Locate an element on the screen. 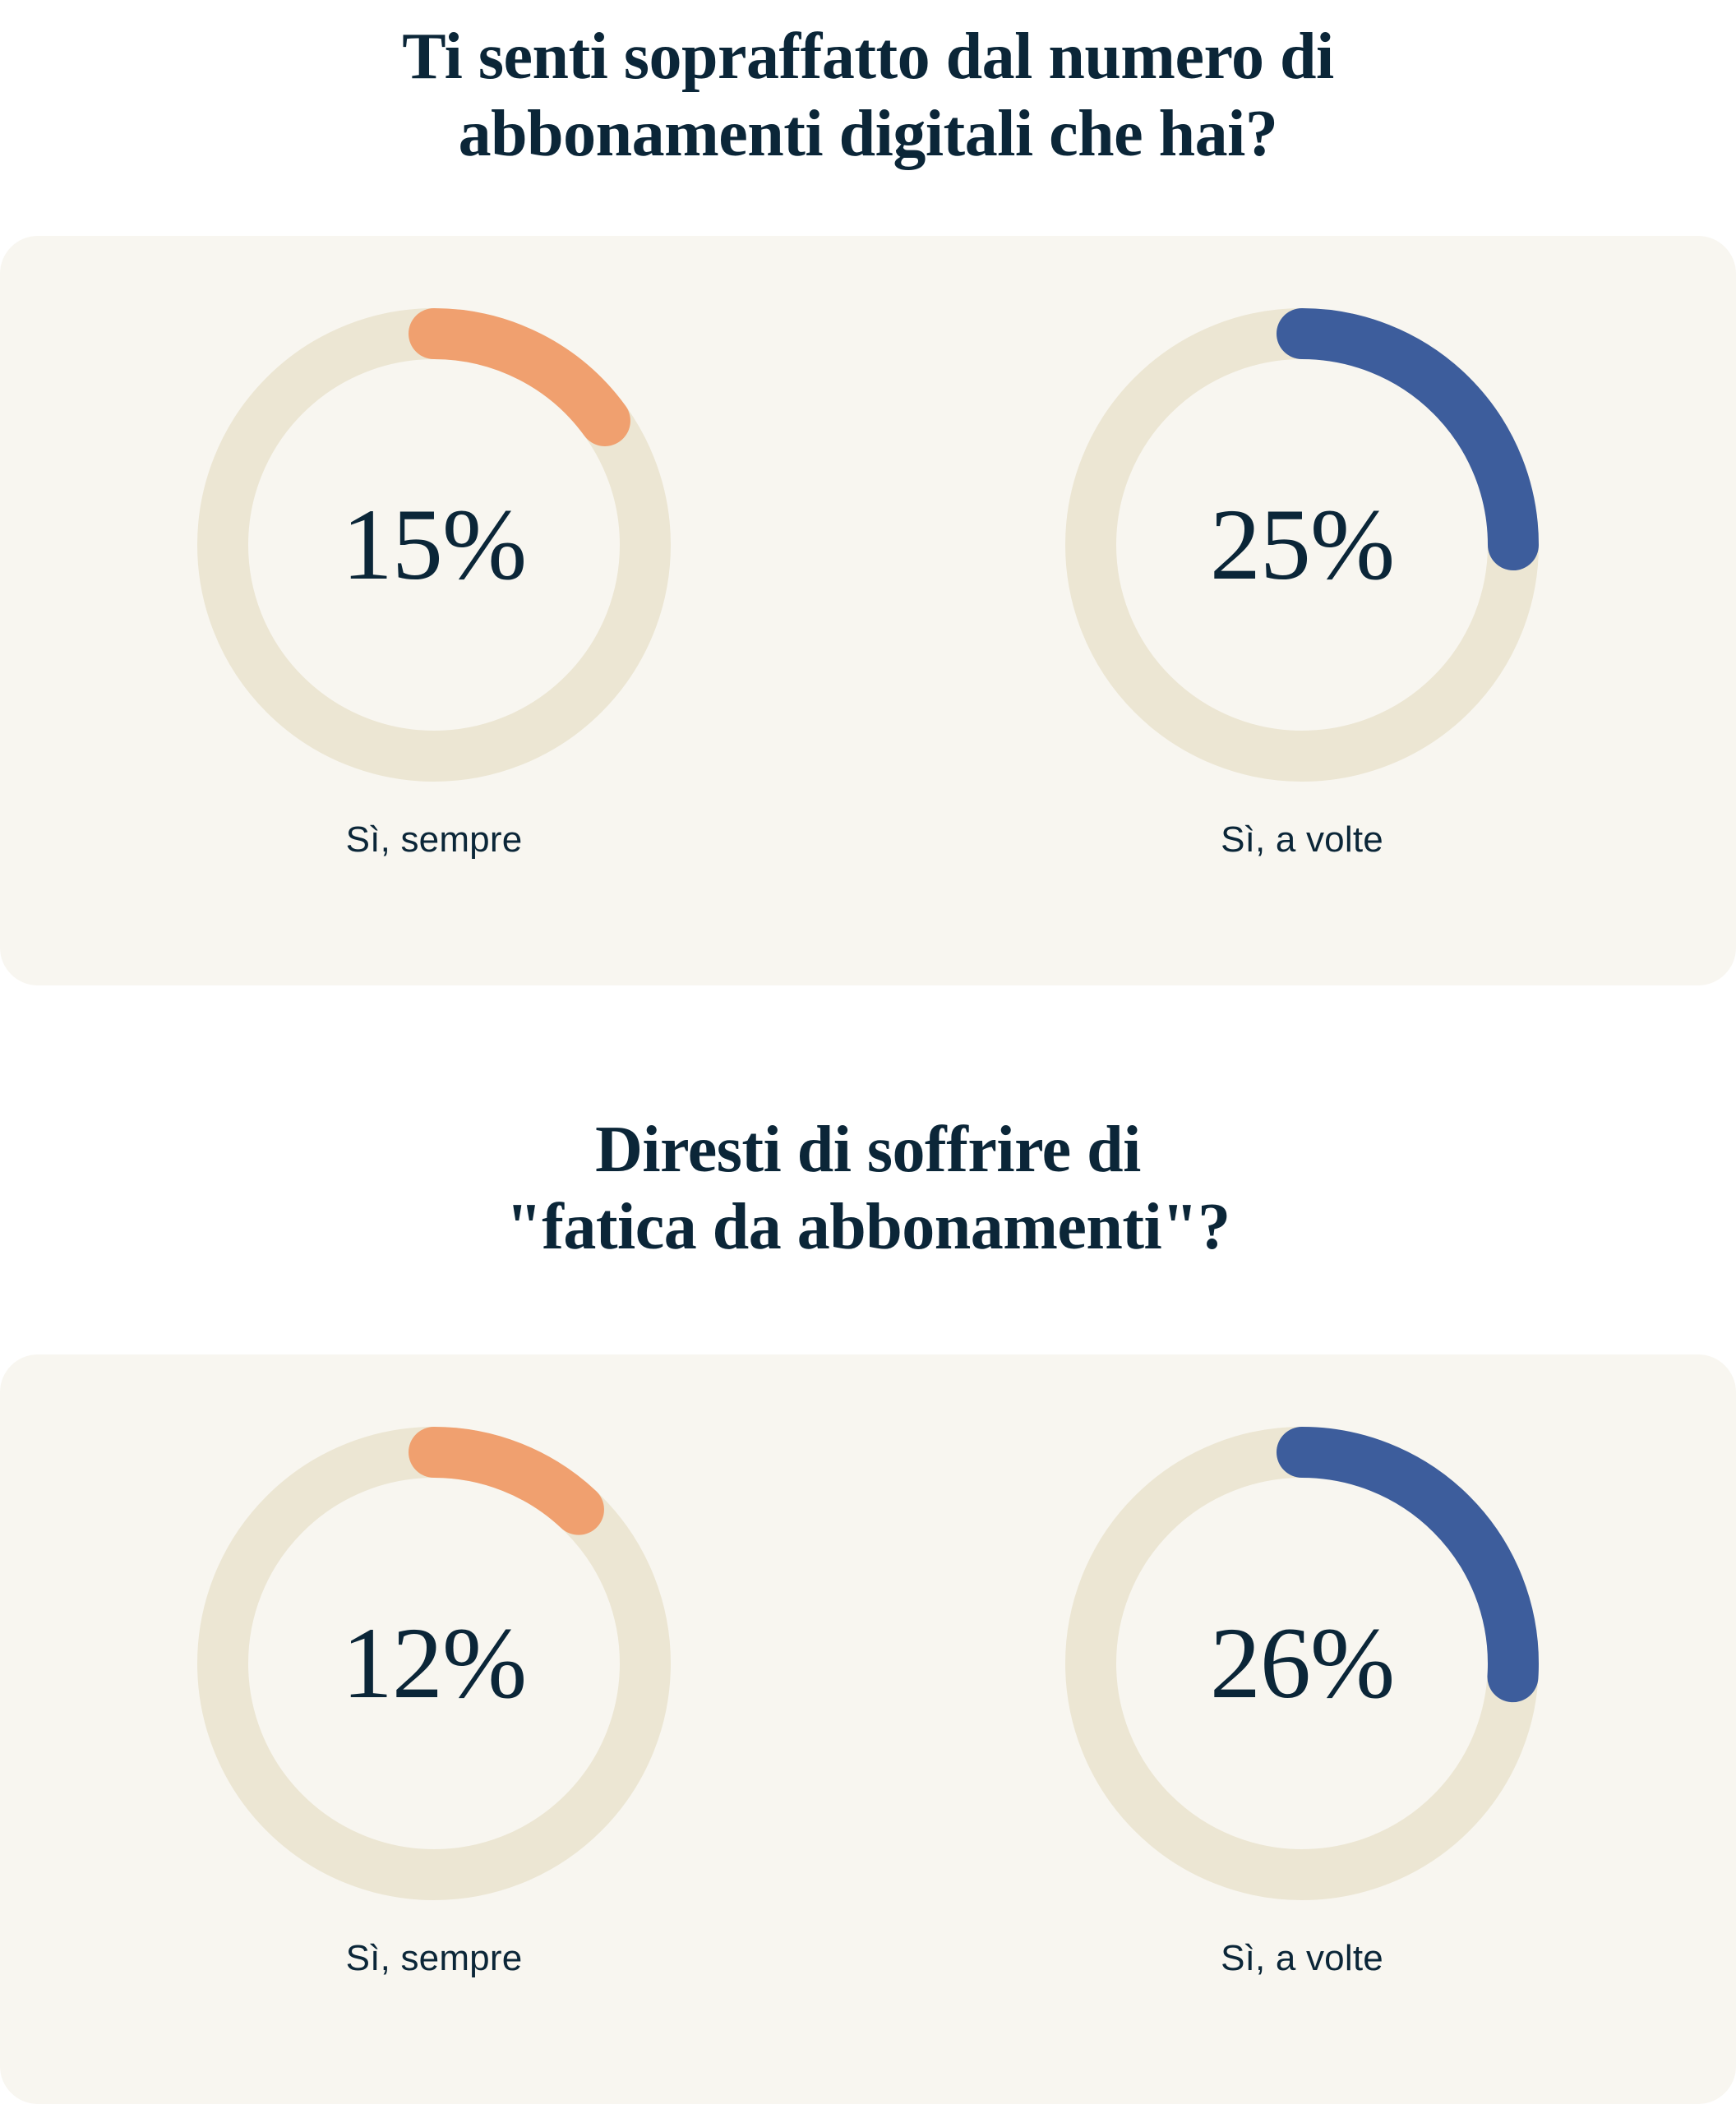  donut-label-2-2: Sì, a volte is located at coordinates (1302, 1958).